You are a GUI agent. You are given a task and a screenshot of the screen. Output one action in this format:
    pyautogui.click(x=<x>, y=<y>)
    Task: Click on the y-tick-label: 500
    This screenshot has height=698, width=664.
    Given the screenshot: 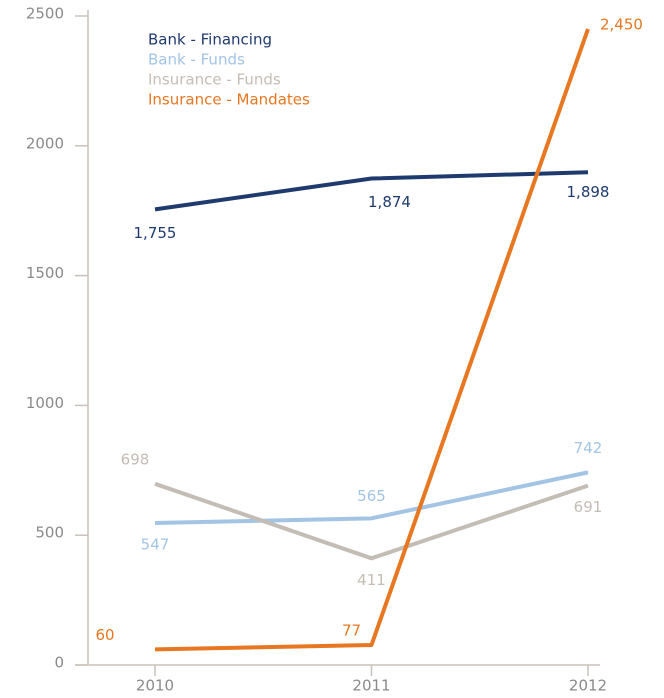 What is the action you would take?
    pyautogui.click(x=49, y=533)
    